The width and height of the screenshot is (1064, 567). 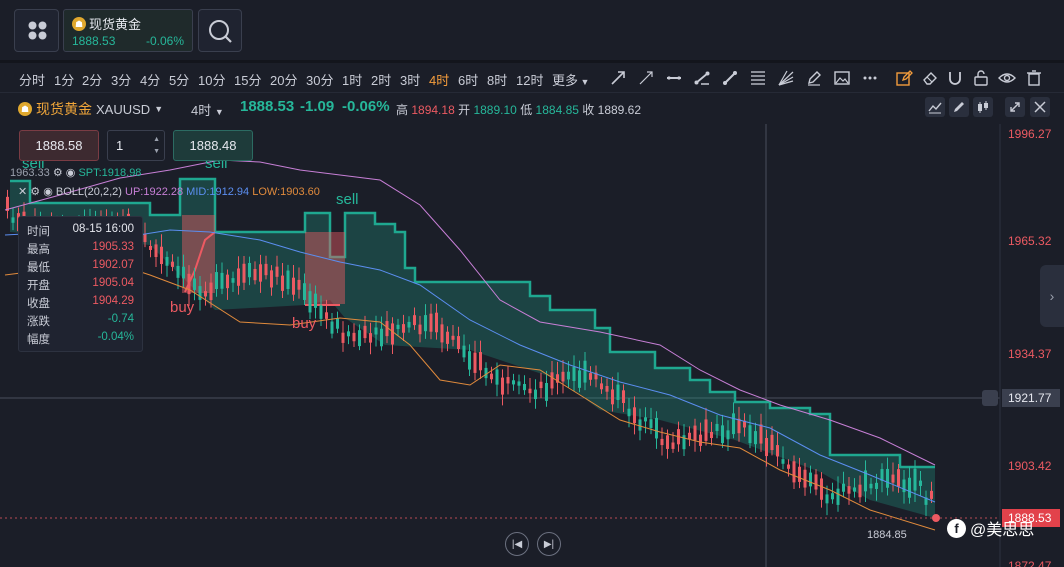 I want to click on tf-1m: 1分, so click(x=64, y=80).